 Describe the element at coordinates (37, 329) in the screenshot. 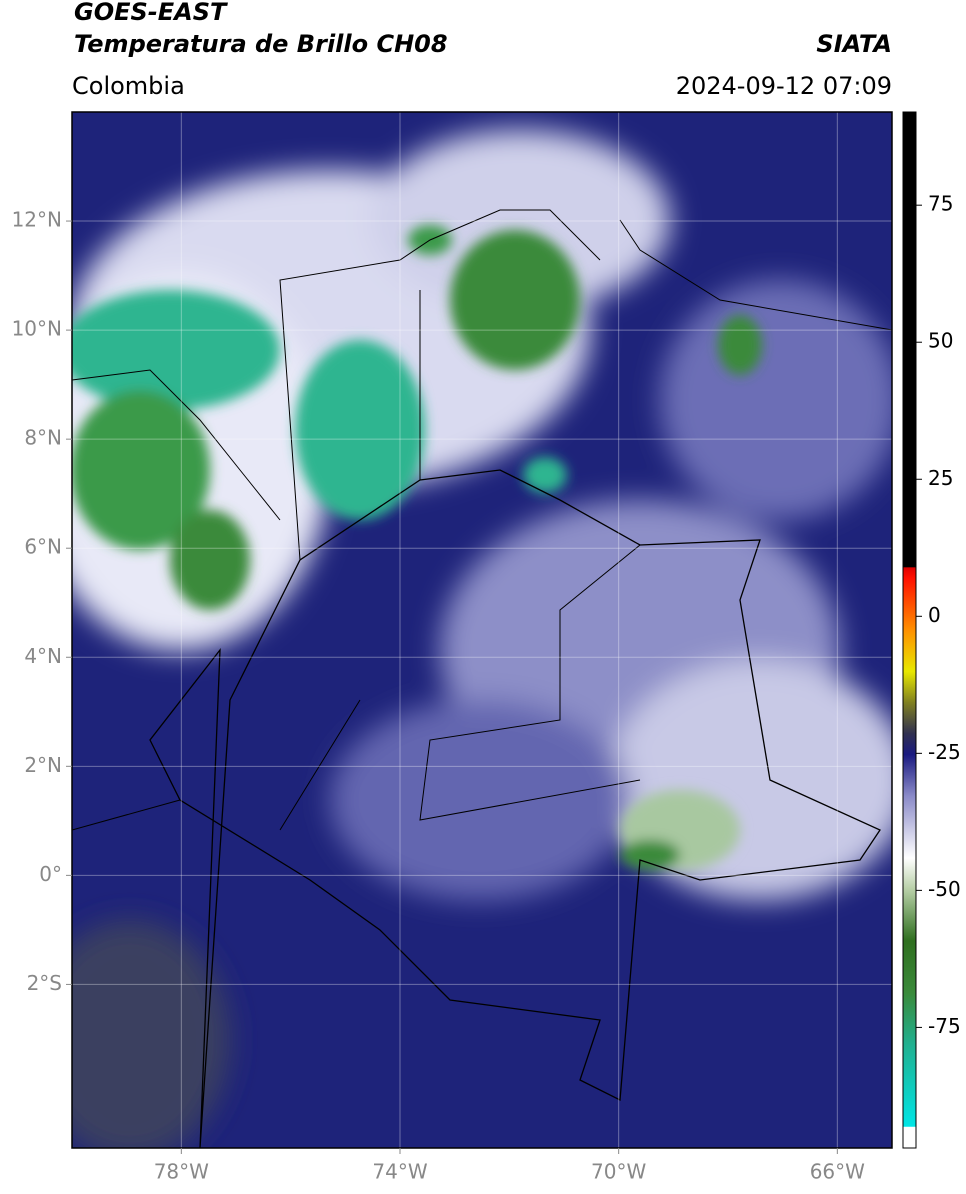

I see `y-tick-label: 10°N` at that location.